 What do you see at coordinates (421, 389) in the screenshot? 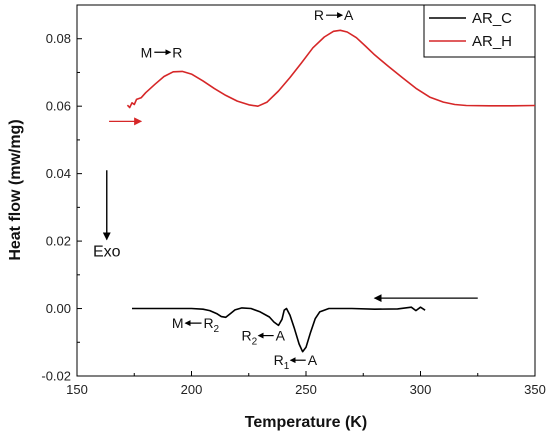
I see `x-tick-label: 300` at bounding box center [421, 389].